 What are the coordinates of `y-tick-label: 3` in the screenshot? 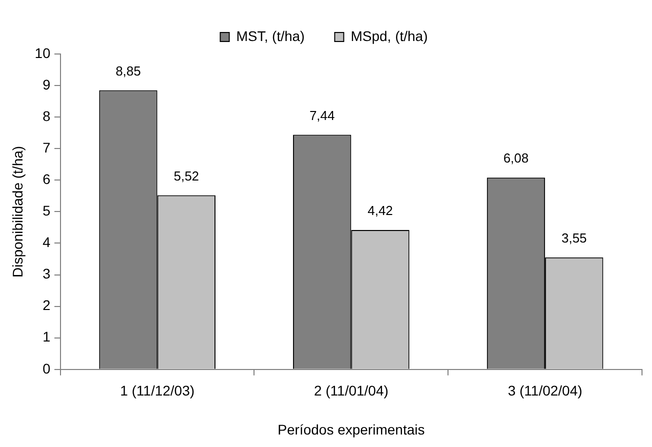 It's located at (46, 274).